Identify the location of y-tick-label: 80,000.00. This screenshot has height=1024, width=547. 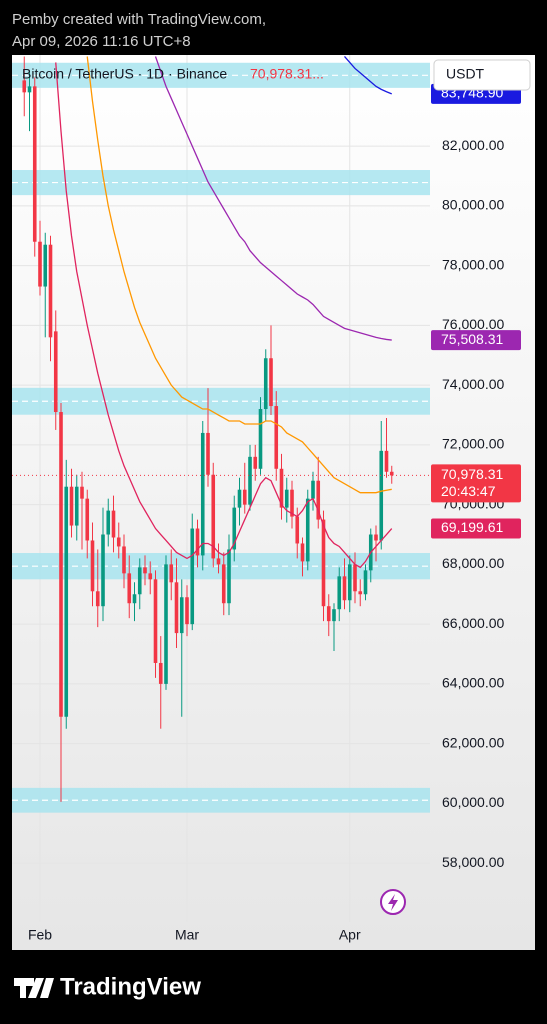
(473, 205).